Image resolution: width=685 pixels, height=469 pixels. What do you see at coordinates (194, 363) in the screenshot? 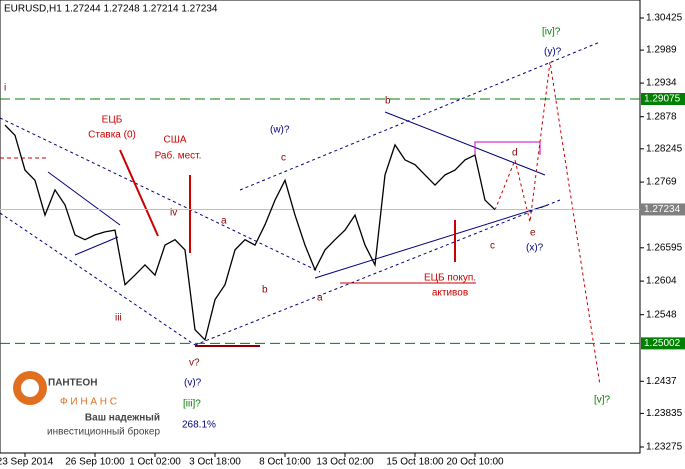
I see `annotation: v?` at bounding box center [194, 363].